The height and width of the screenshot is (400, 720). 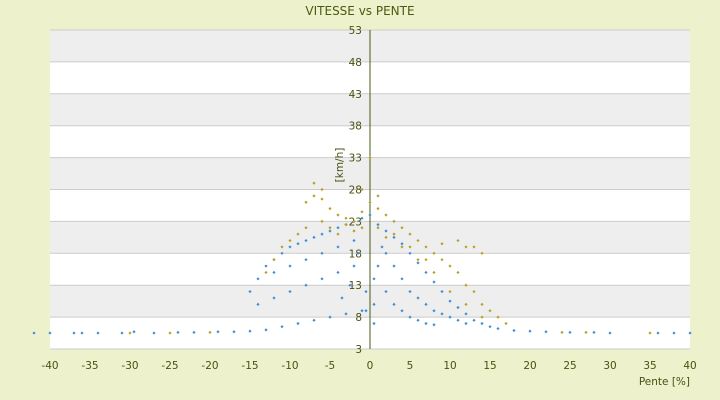 What do you see at coordinates (129, 366) in the screenshot?
I see `x-tick-label: -30` at bounding box center [129, 366].